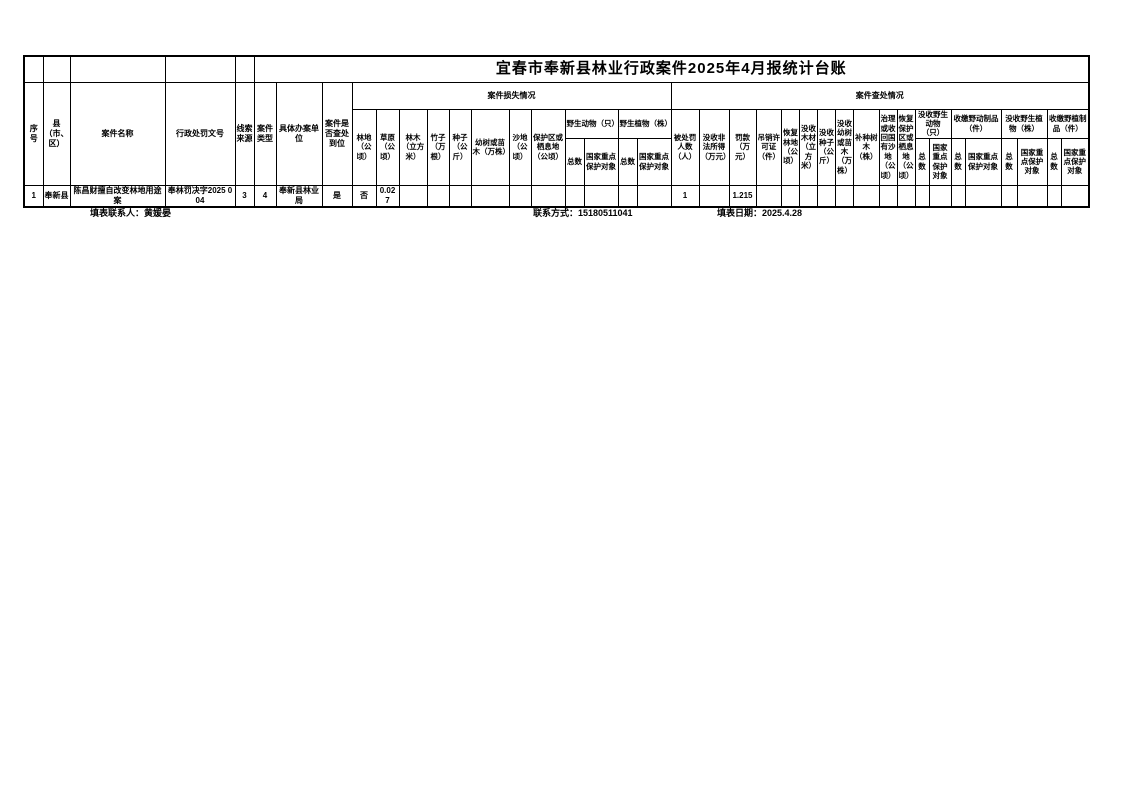 This screenshot has width=1122, height=793. I want to click on cell-restore-forest, so click(790, 196).